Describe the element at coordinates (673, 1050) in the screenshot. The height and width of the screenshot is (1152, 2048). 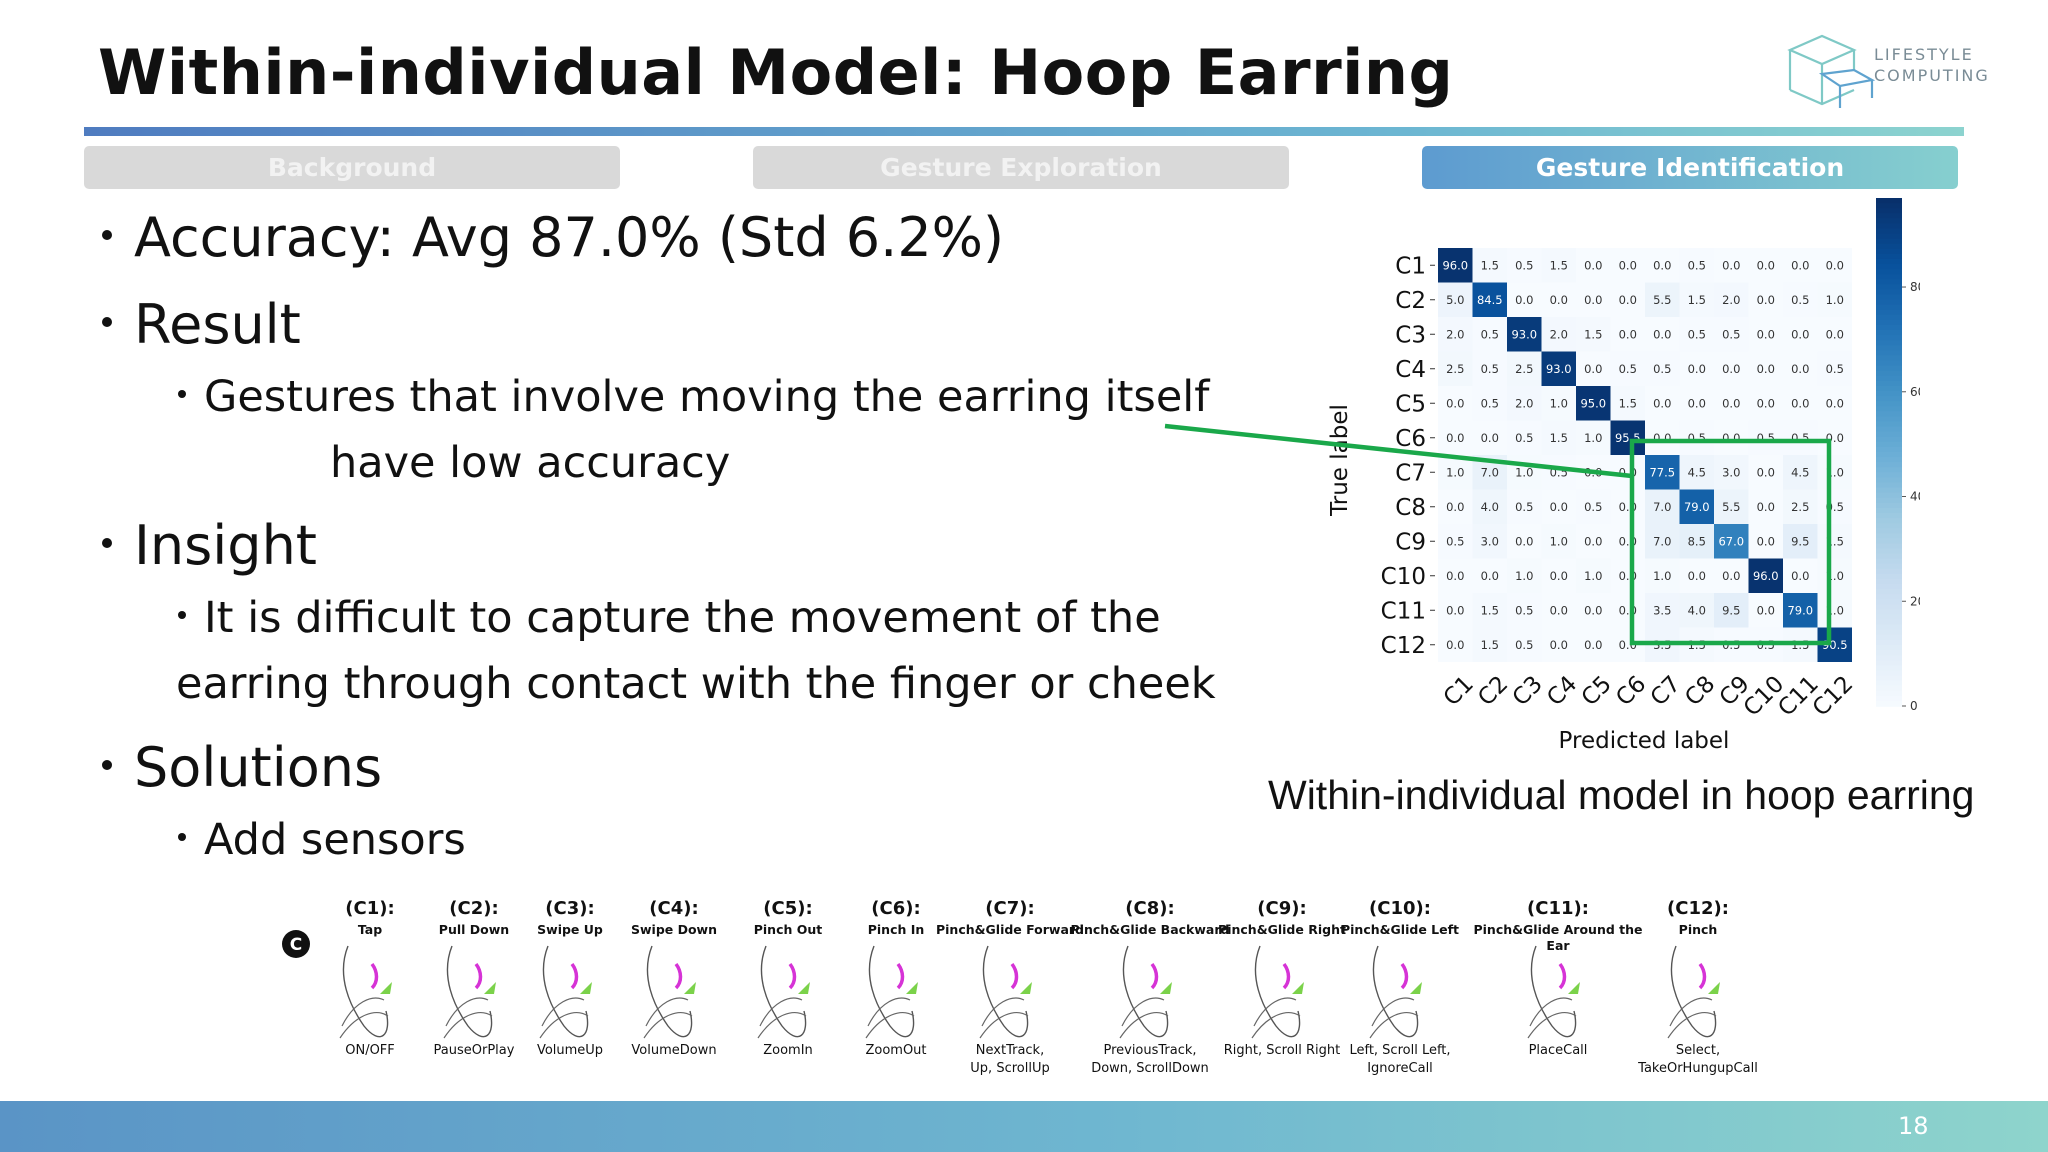
I see `gesture-function: VolumeDown` at that location.